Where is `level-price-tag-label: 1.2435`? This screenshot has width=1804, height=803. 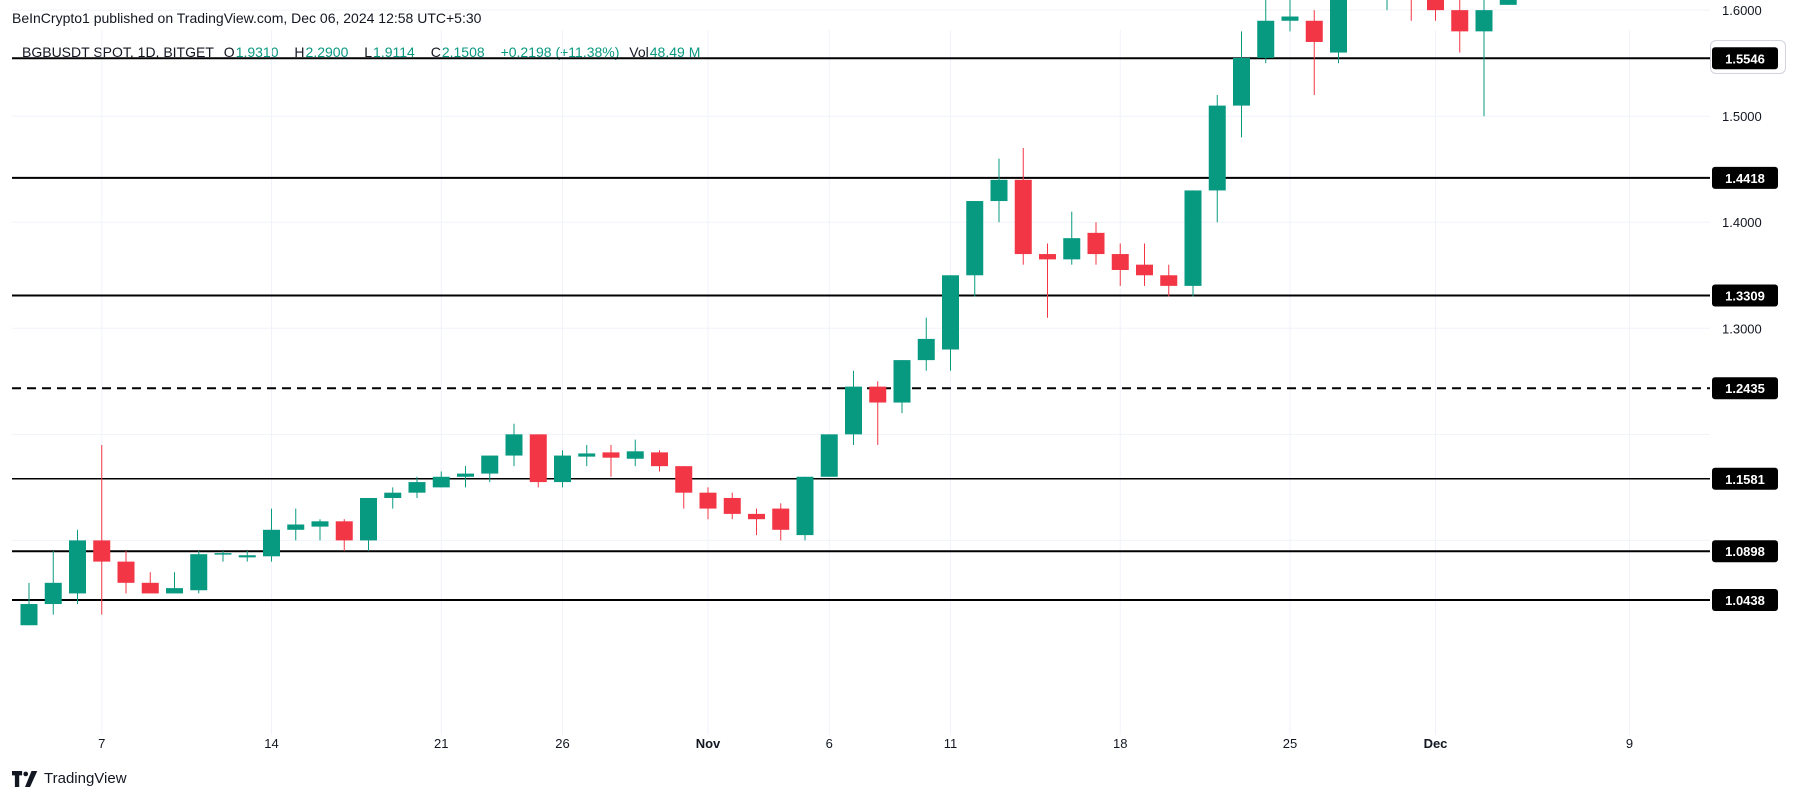
level-price-tag-label: 1.2435 is located at coordinates (1745, 388).